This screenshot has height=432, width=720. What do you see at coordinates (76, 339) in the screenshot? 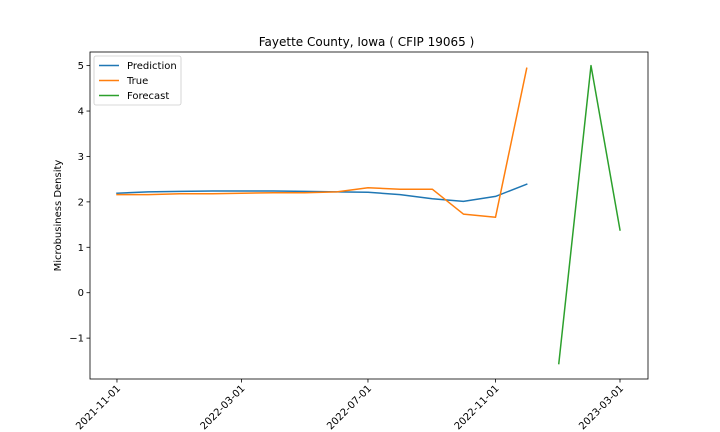
I see `y-tick-label: −1` at bounding box center [76, 339].